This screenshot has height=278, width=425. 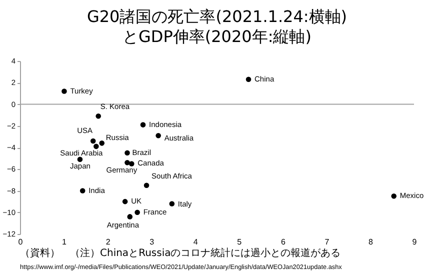 I want to click on x-tick-label: 5, so click(x=239, y=242).